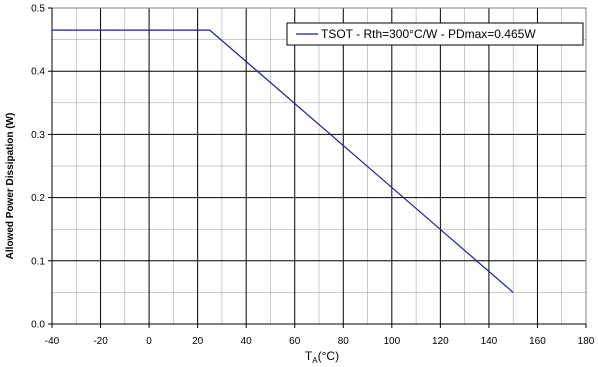 This screenshot has height=367, width=598. What do you see at coordinates (149, 341) in the screenshot?
I see `x-tick-label: 0` at bounding box center [149, 341].